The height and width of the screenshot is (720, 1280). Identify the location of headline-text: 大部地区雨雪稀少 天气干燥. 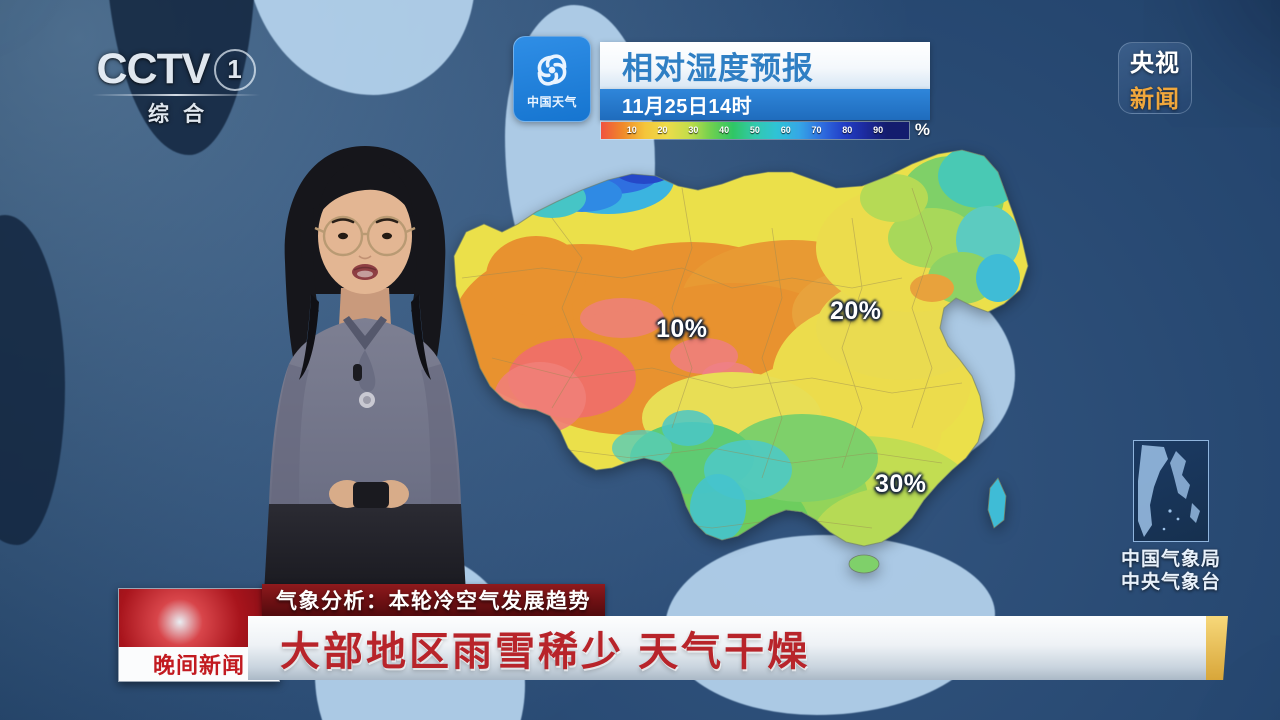
(545, 652).